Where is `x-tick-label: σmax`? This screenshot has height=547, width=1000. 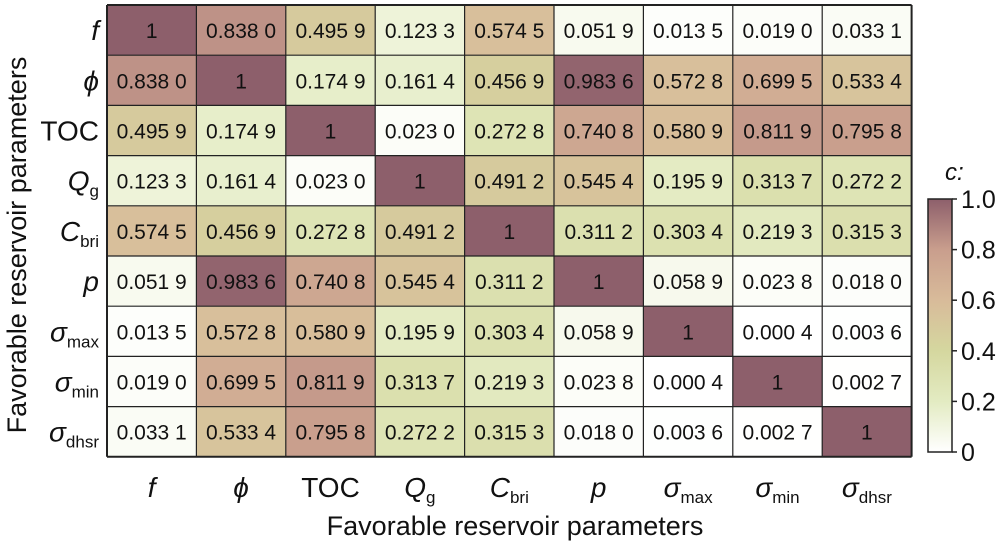
x-tick-label: σmax is located at coordinates (689, 489).